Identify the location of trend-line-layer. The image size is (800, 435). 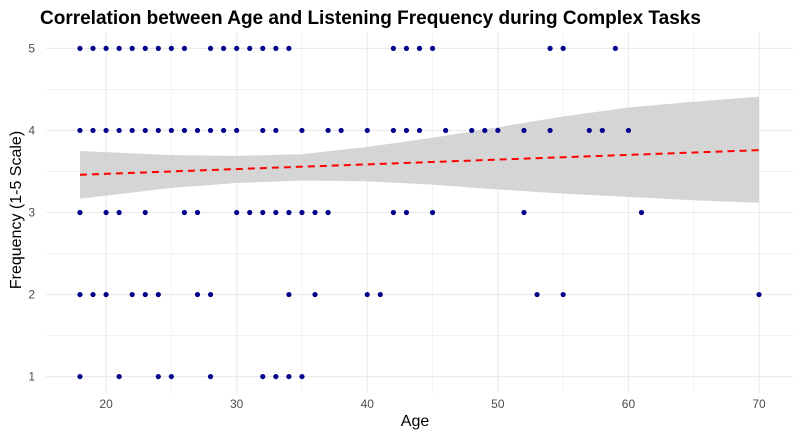
(419, 162).